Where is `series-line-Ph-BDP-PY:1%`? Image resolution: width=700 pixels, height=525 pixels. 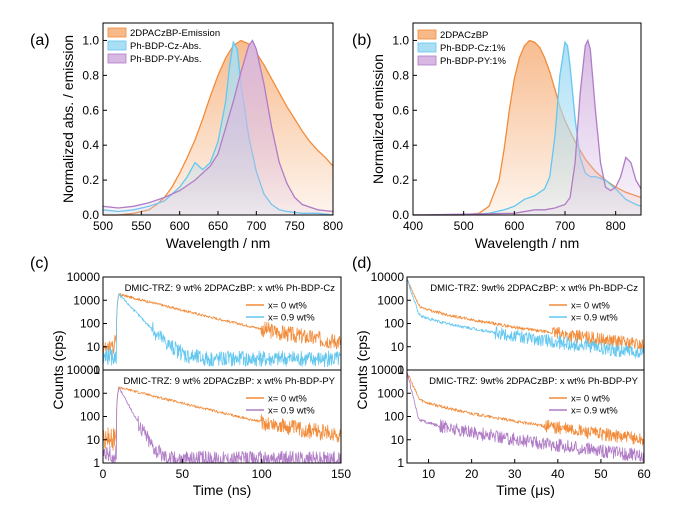
series-line-Ph-BDP-PY:1% is located at coordinates (527, 127).